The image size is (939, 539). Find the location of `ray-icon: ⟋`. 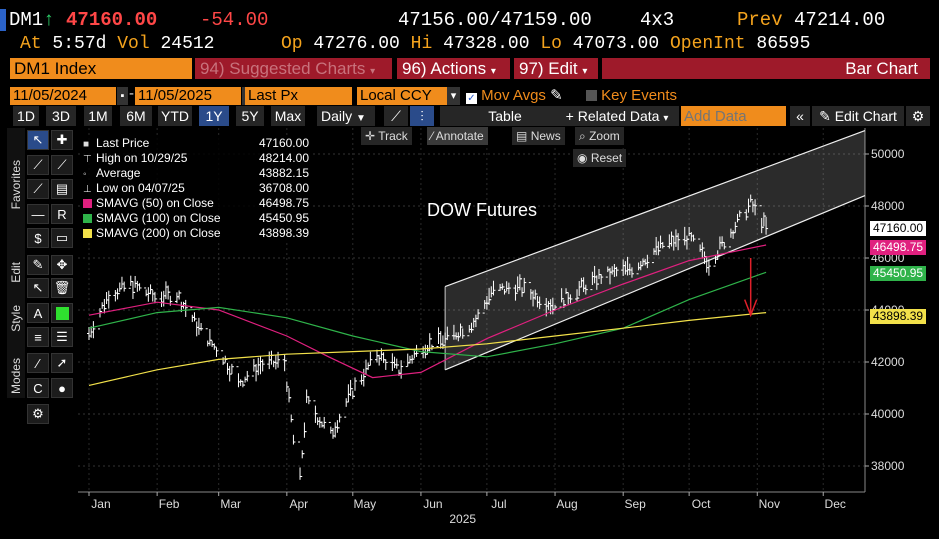

ray-icon: ⟋ is located at coordinates (62, 165).